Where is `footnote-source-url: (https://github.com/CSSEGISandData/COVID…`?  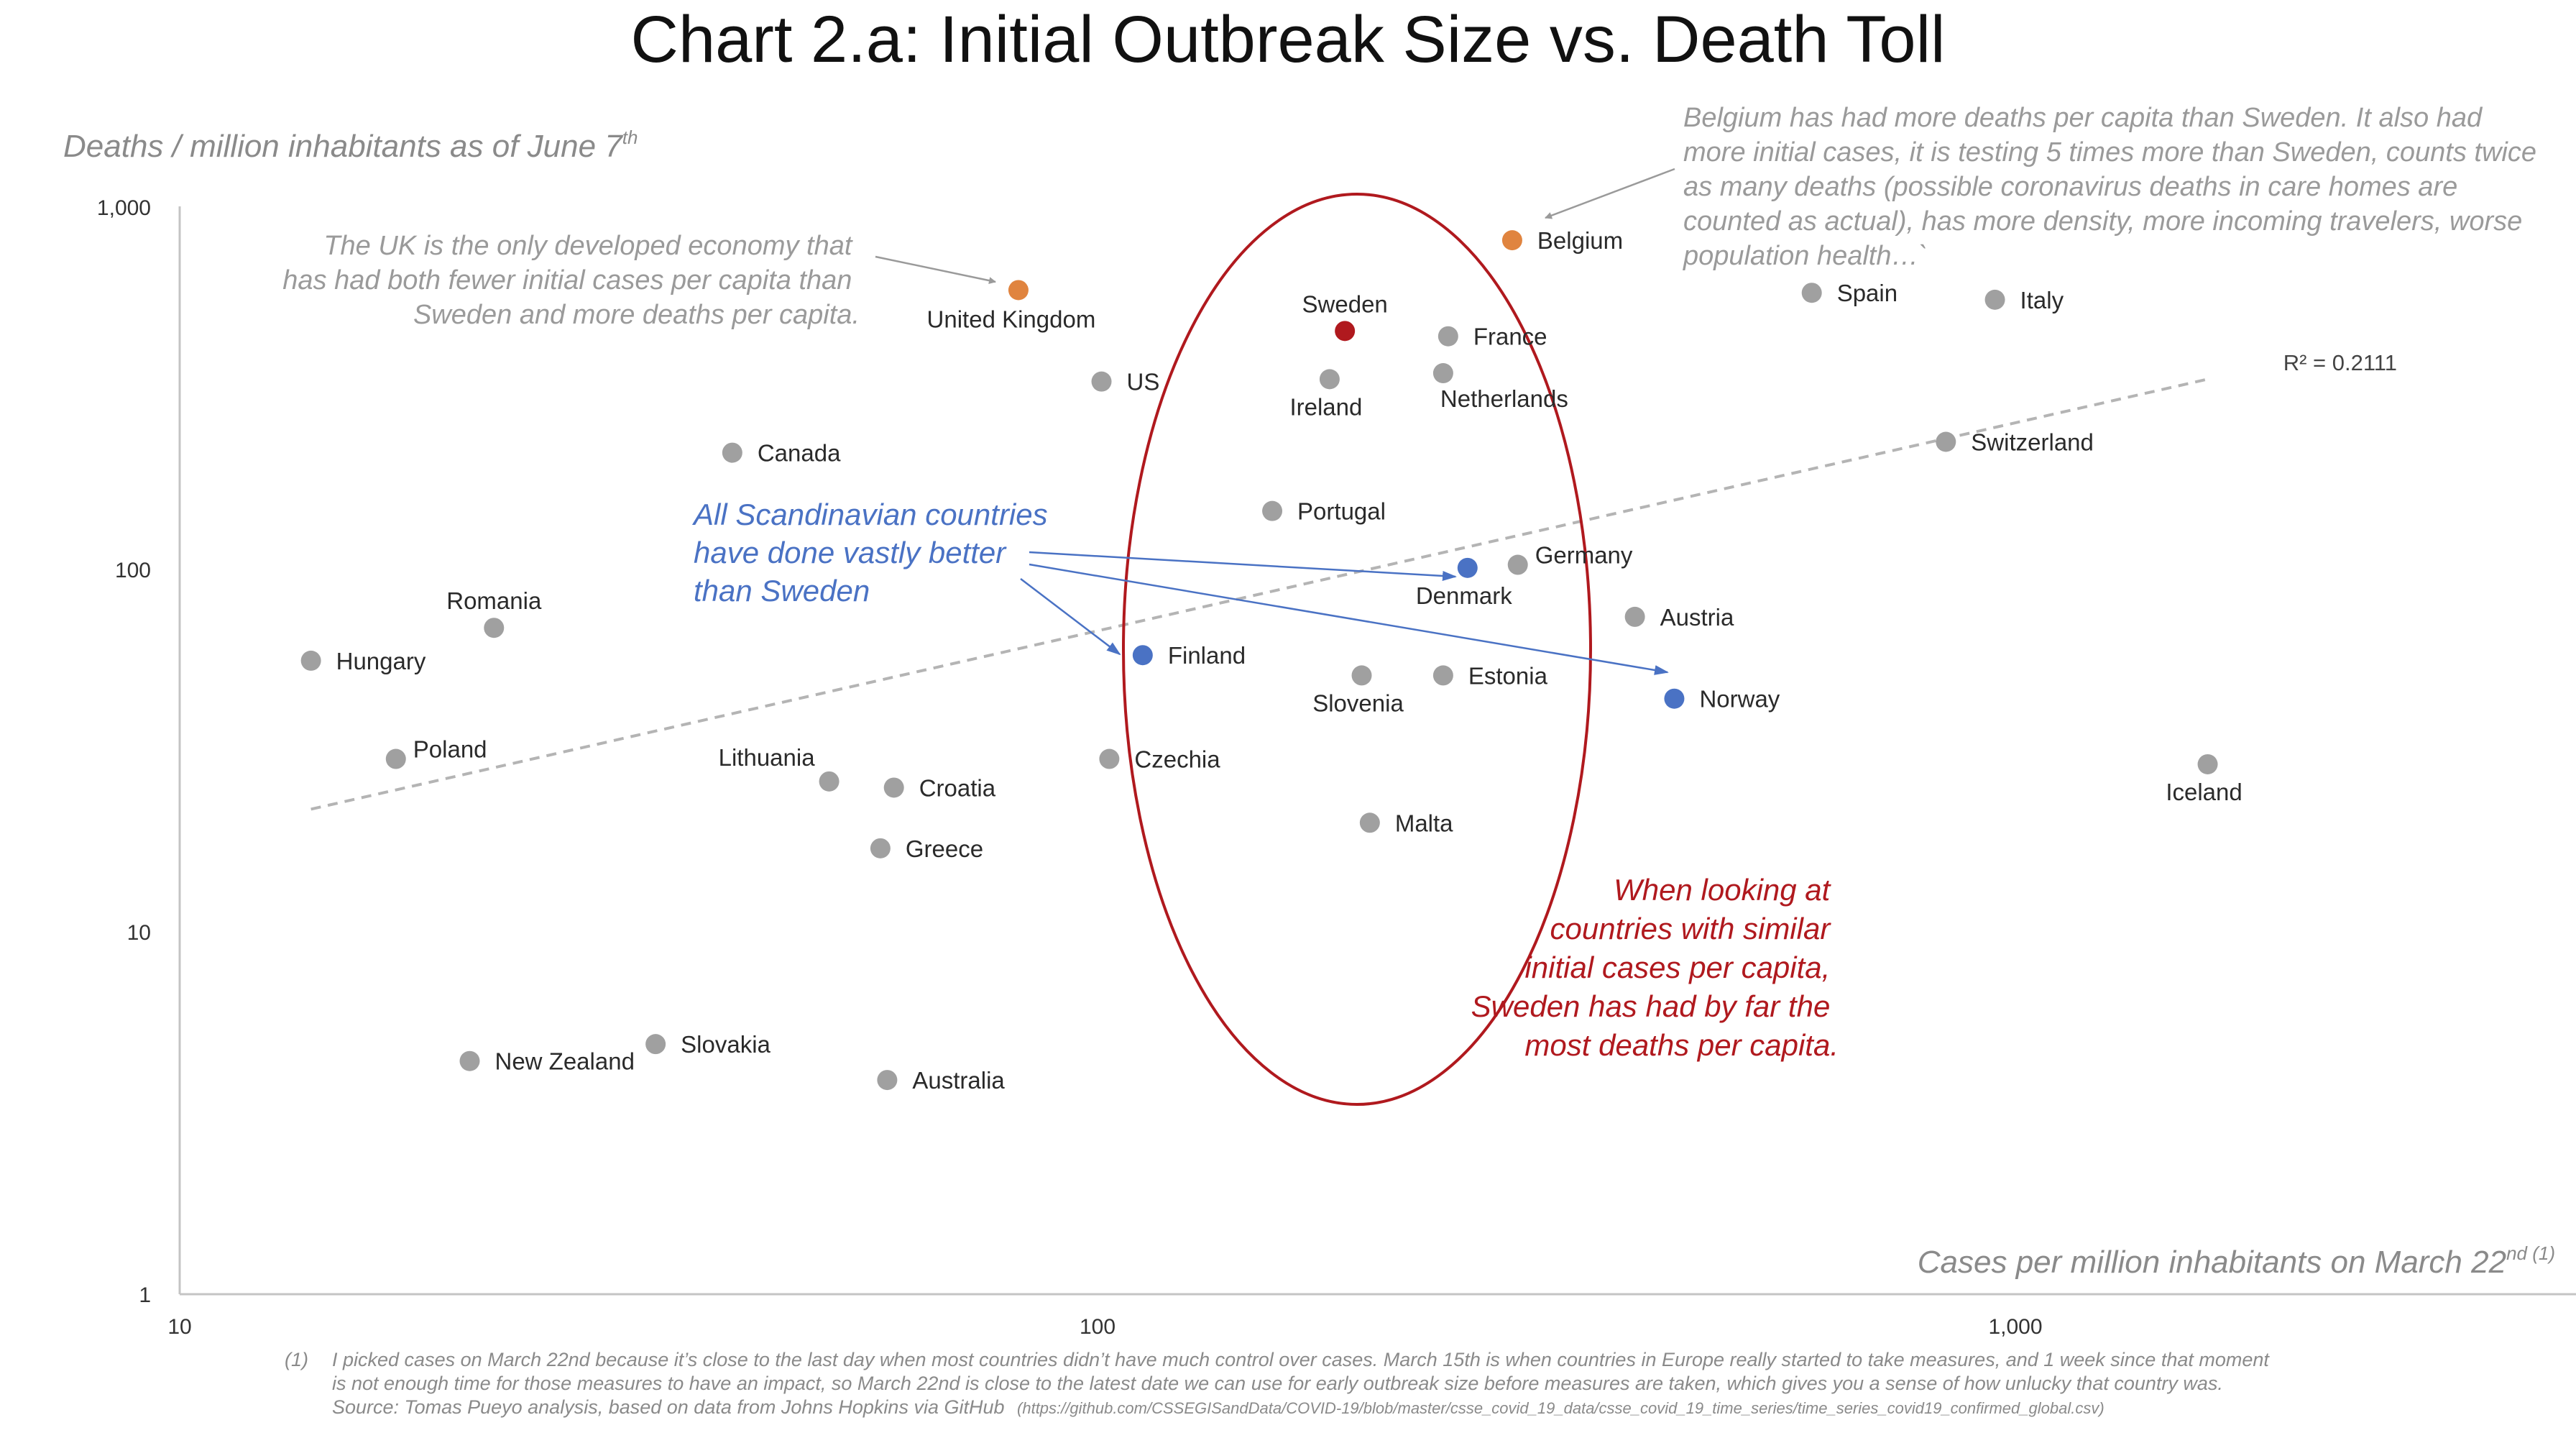
footnote-source-url: (https://github.com/CSSEGISandData/COVID… is located at coordinates (1560, 1408).